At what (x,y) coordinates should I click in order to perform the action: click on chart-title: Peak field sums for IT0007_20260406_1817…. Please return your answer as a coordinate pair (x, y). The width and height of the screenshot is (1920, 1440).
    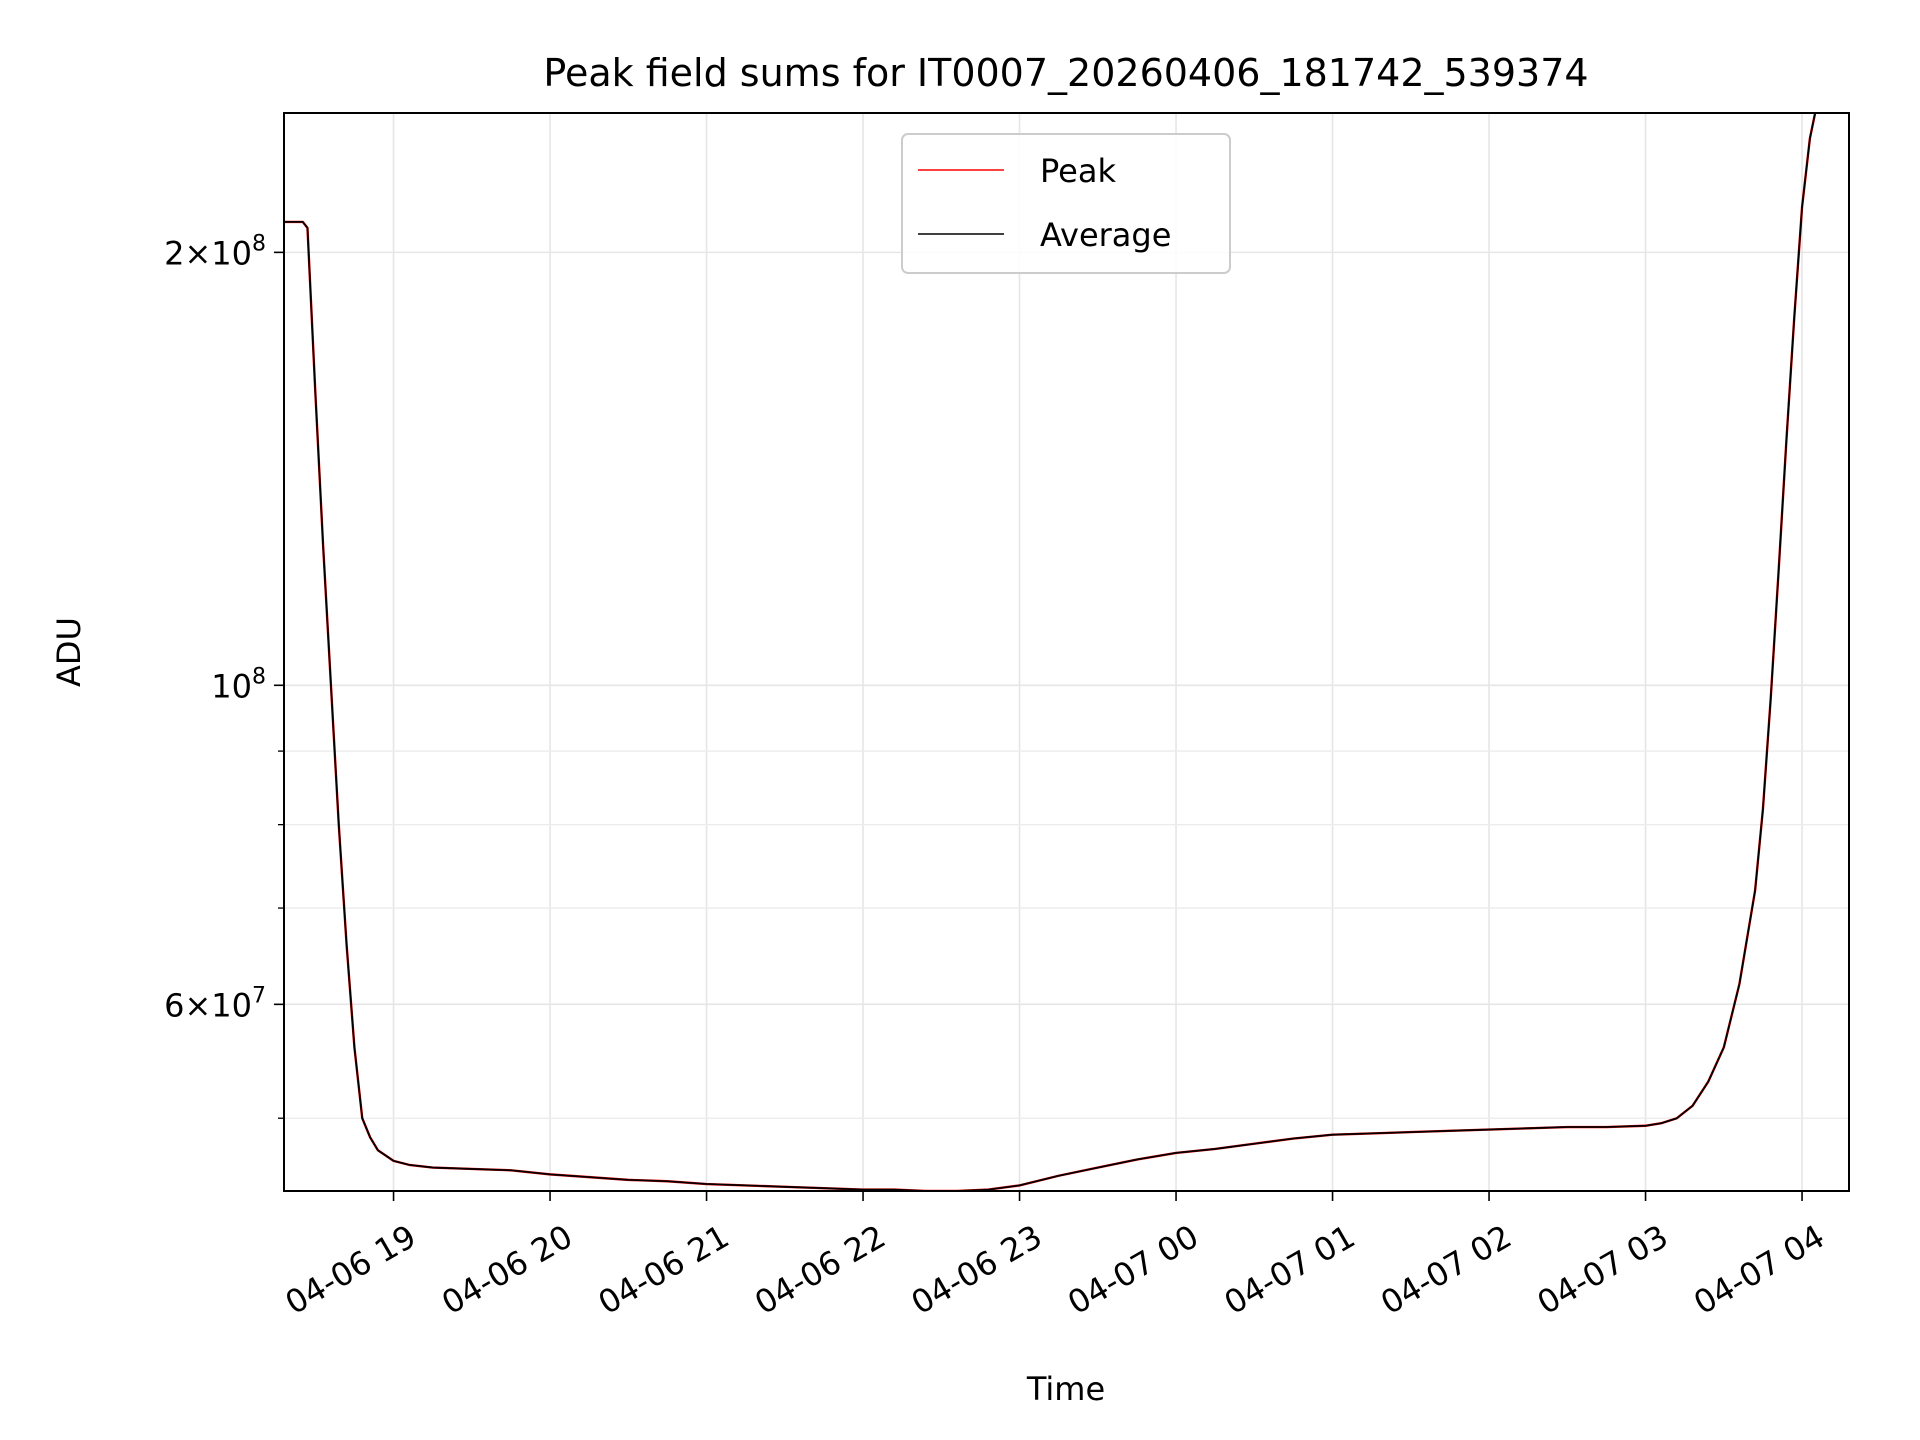
    Looking at the image, I should click on (1065, 73).